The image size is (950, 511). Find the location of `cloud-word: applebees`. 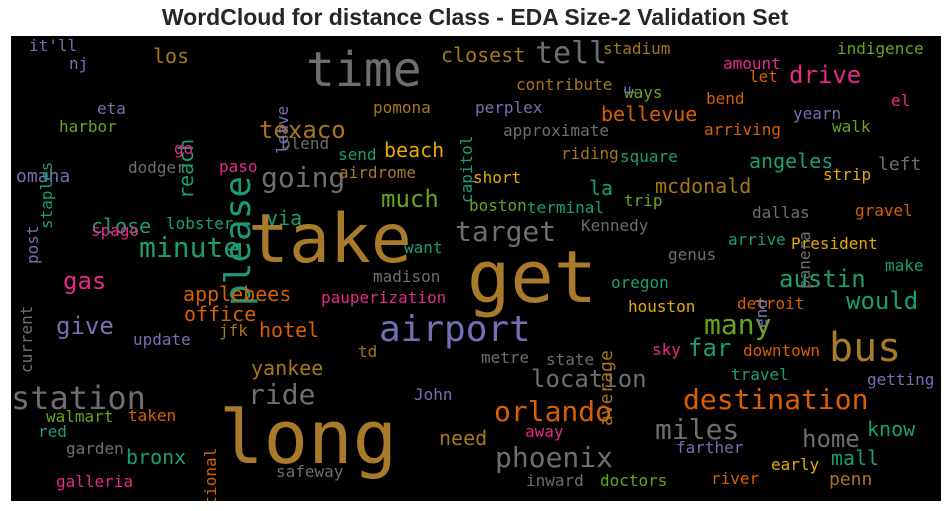

cloud-word: applebees is located at coordinates (237, 294).